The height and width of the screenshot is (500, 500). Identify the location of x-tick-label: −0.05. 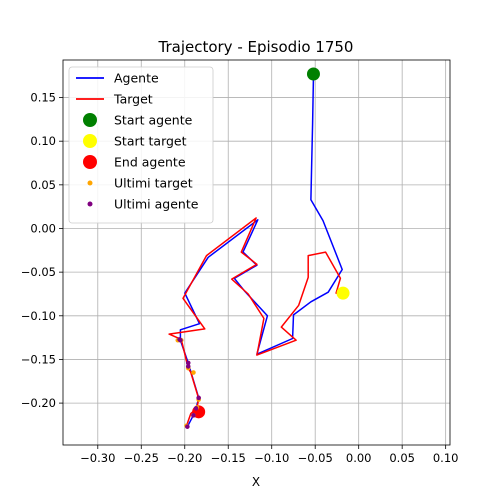
(315, 458).